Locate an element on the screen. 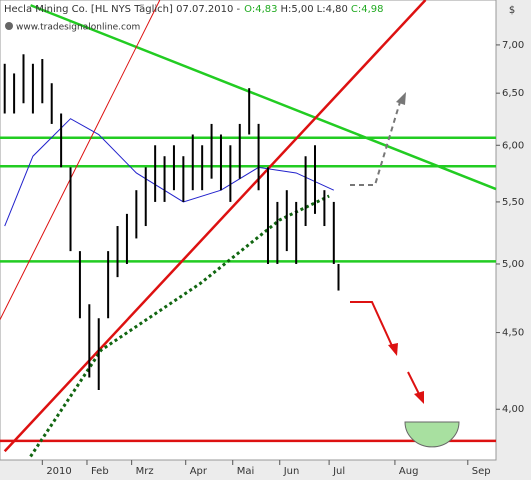  y-tick-label: 6,00 is located at coordinates (513, 145).